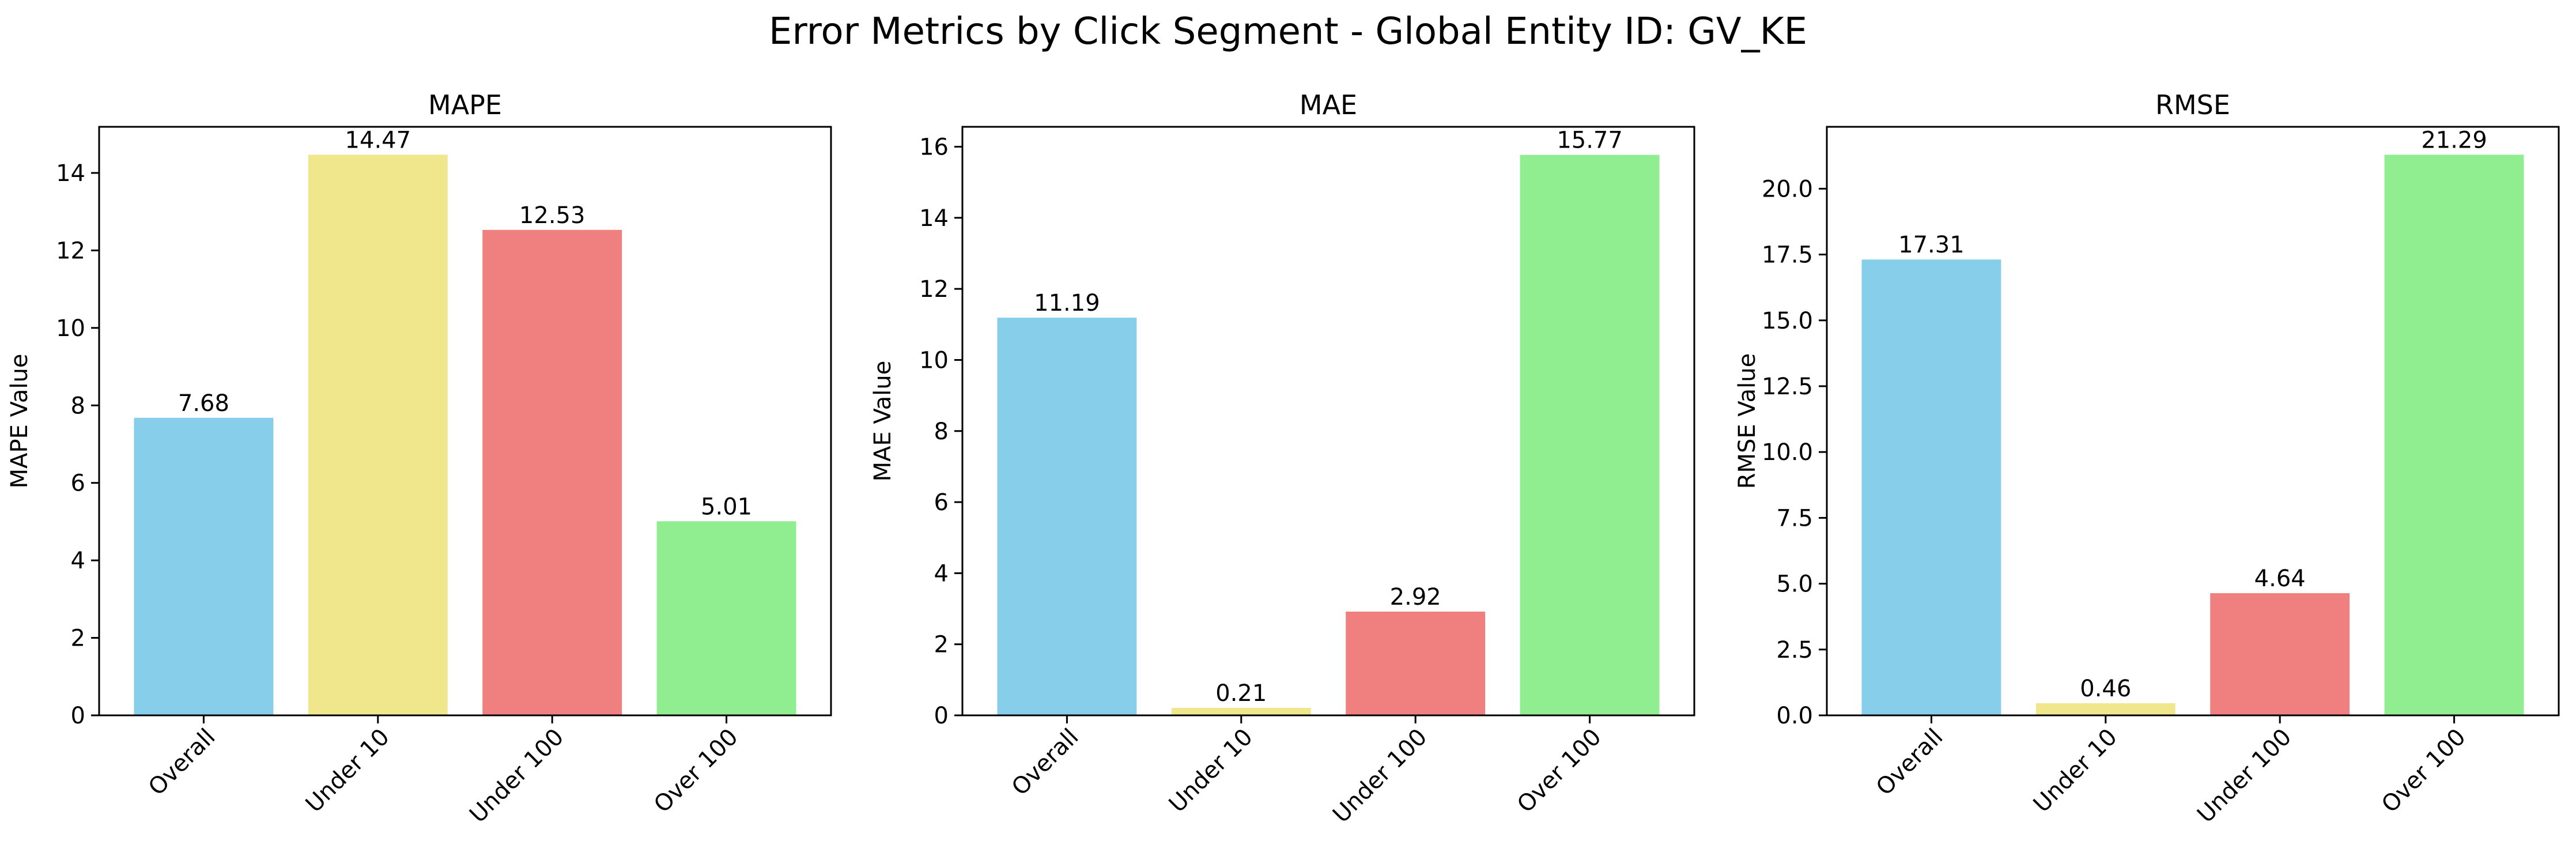 The height and width of the screenshot is (856, 2576). Describe the element at coordinates (1067, 303) in the screenshot. I see `mae-value-label-0: 11.19` at that location.